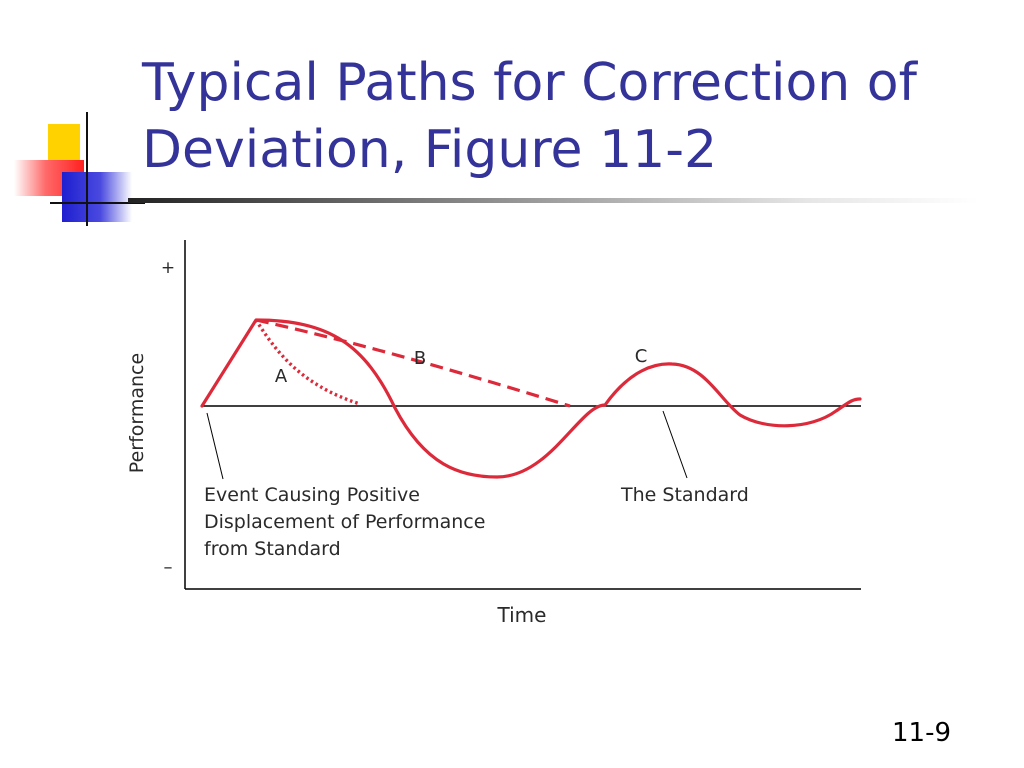  I want to click on slide-title-line-1: Typical Paths for Correction of, so click(529, 83).